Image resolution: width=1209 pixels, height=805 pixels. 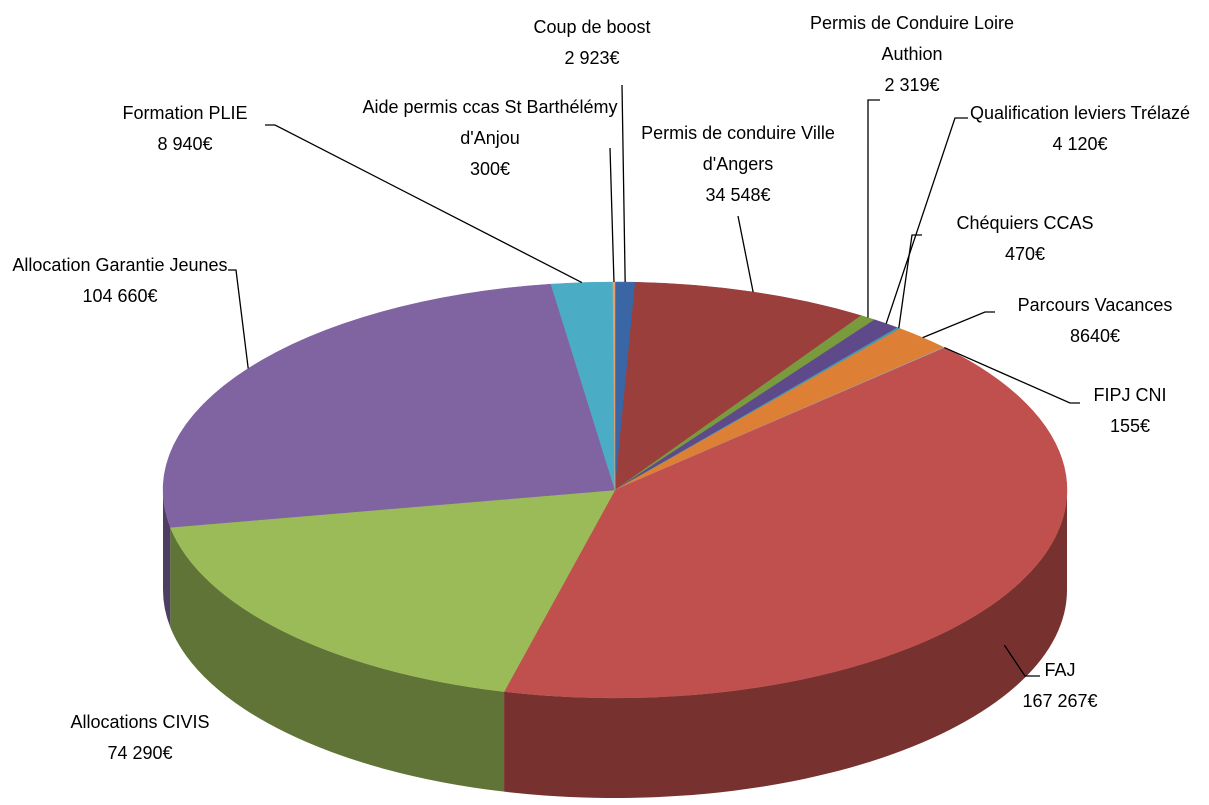 What do you see at coordinates (1130, 395) in the screenshot?
I see `category-label: FIPJ CNI` at bounding box center [1130, 395].